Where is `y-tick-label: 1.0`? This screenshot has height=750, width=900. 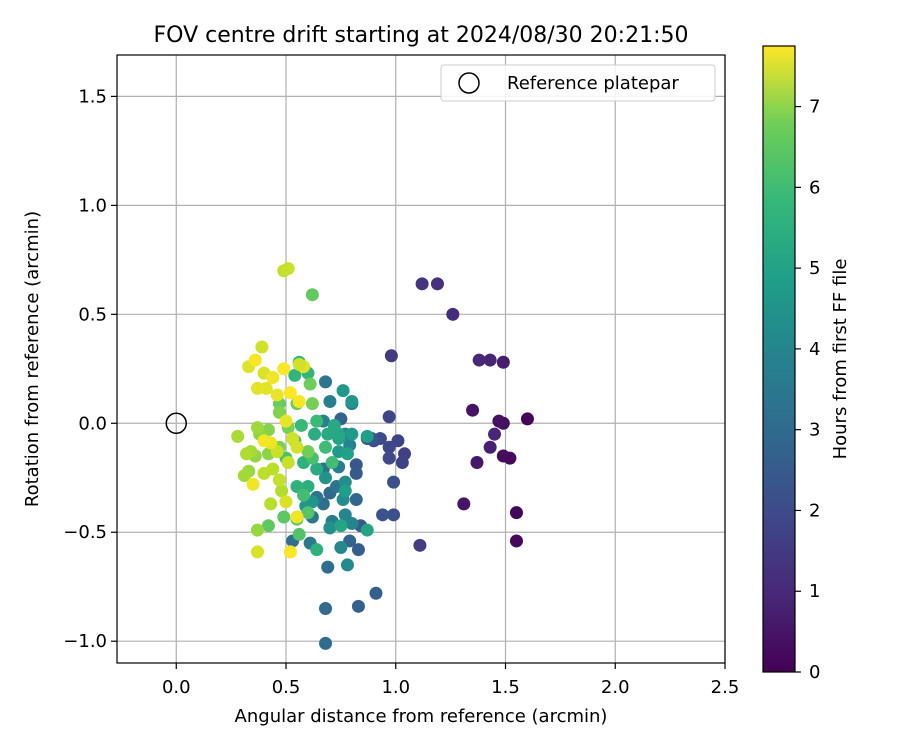
y-tick-label: 1.0 is located at coordinates (92, 205).